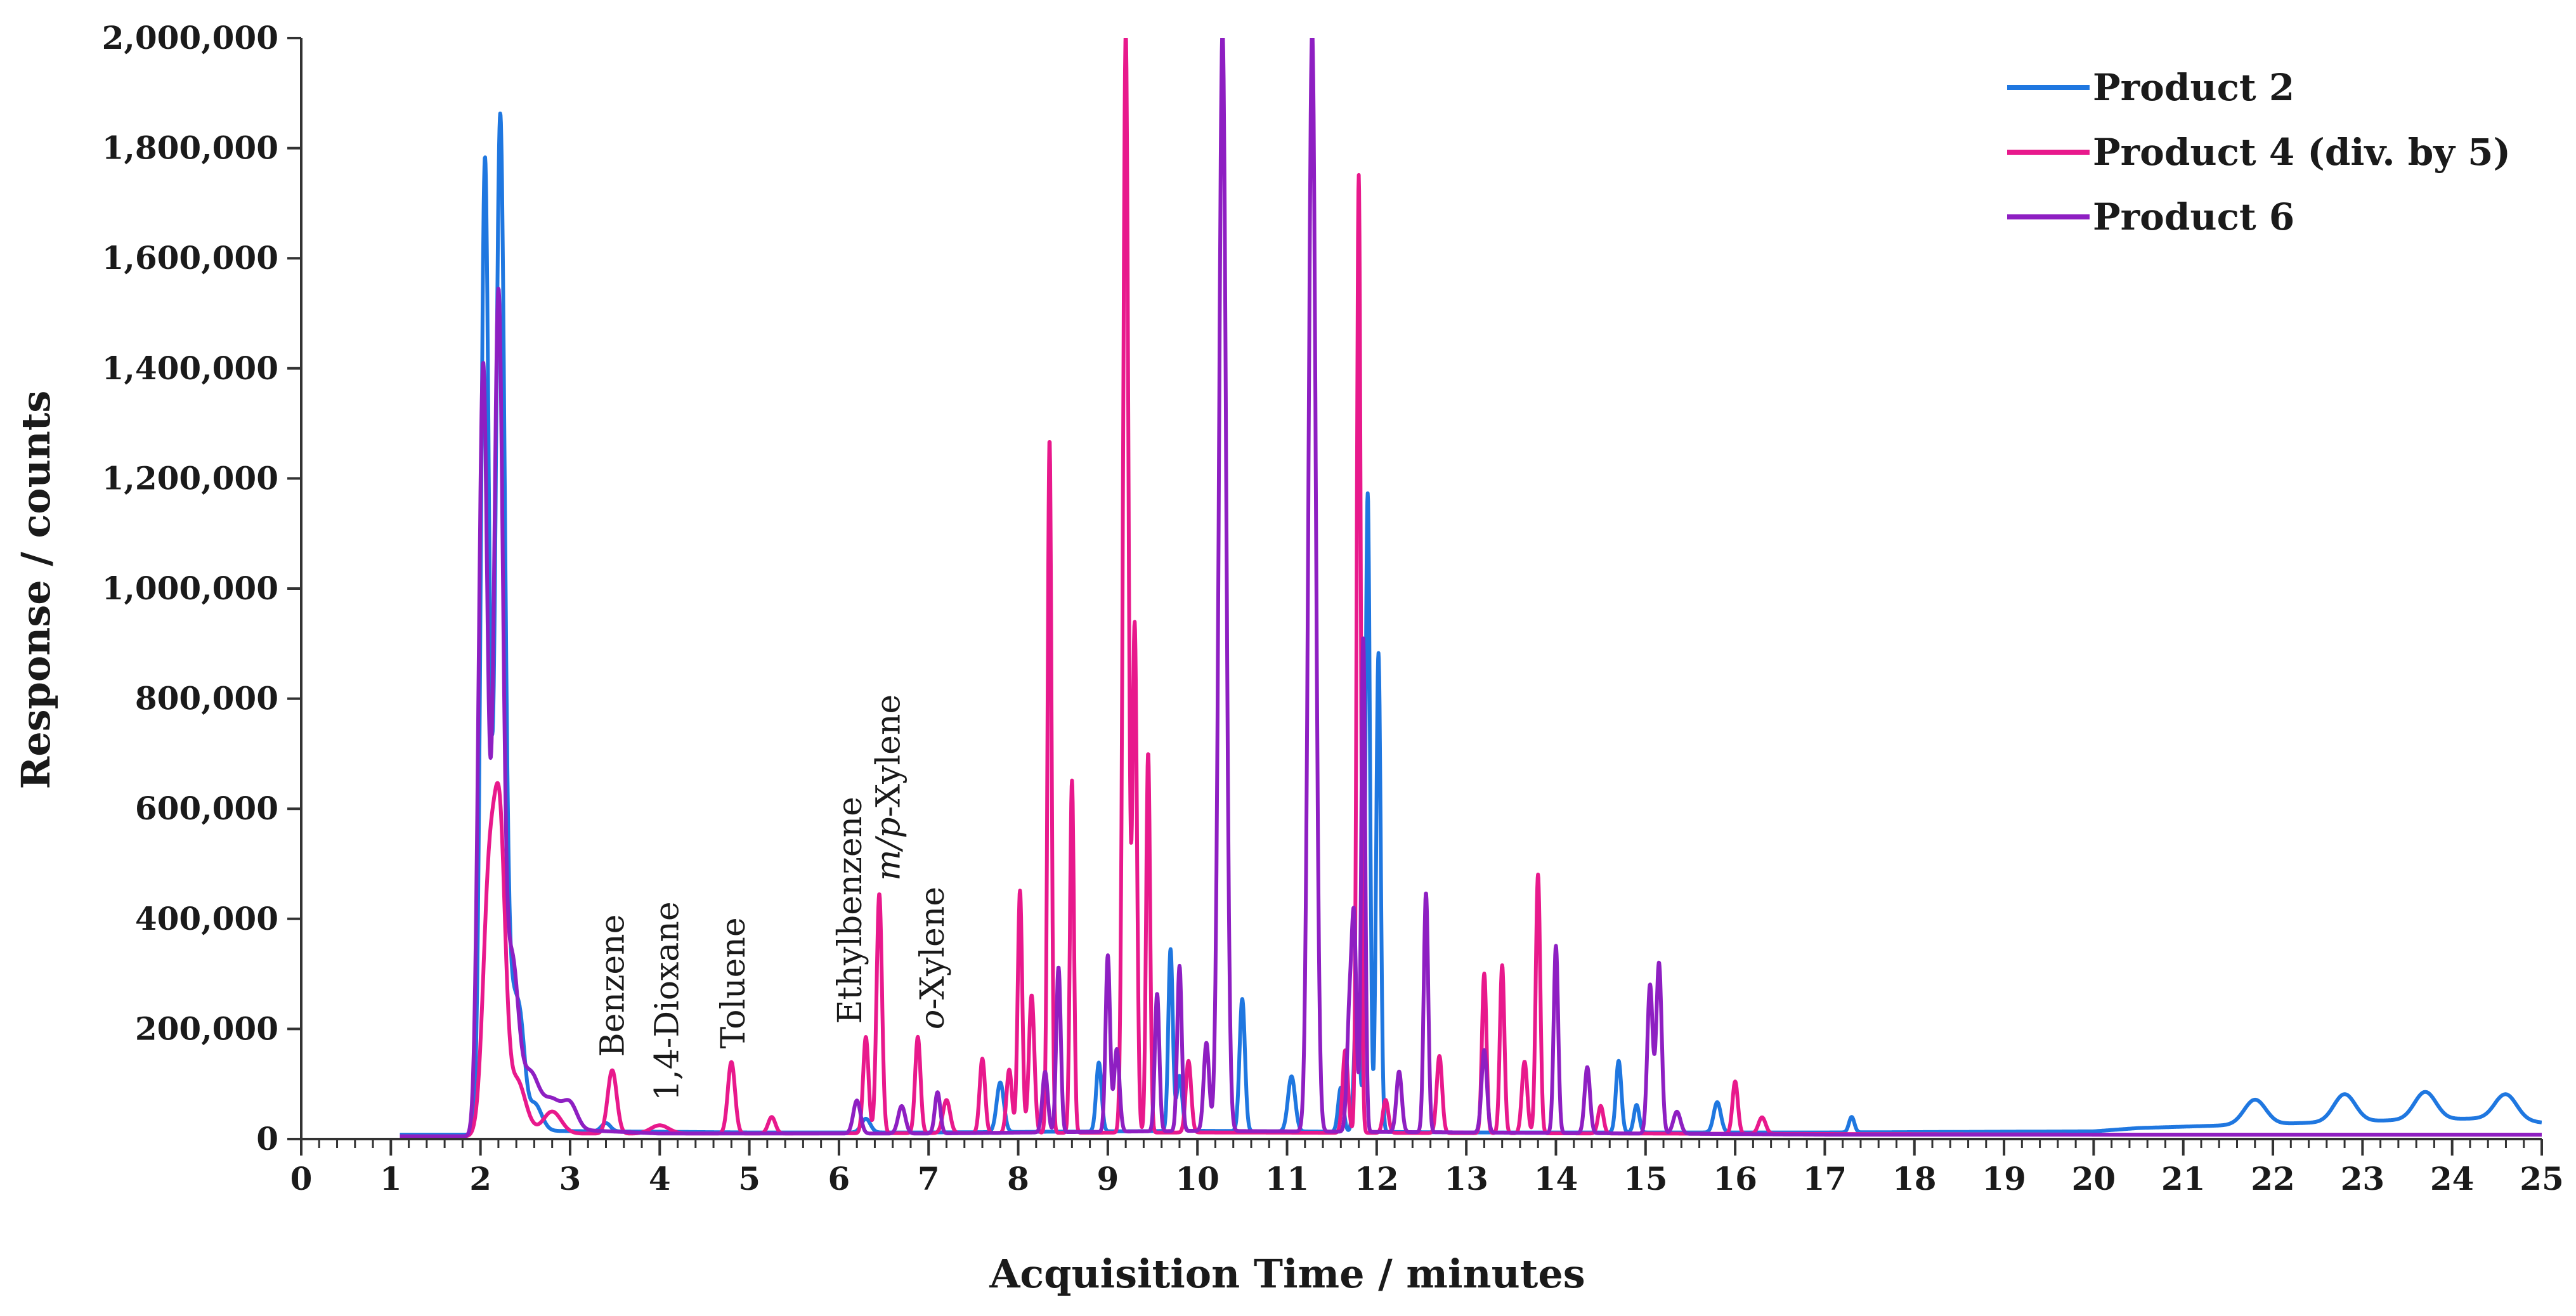 This screenshot has height=1316, width=2576. I want to click on annotation-label: m/p-Xylene, so click(889, 787).